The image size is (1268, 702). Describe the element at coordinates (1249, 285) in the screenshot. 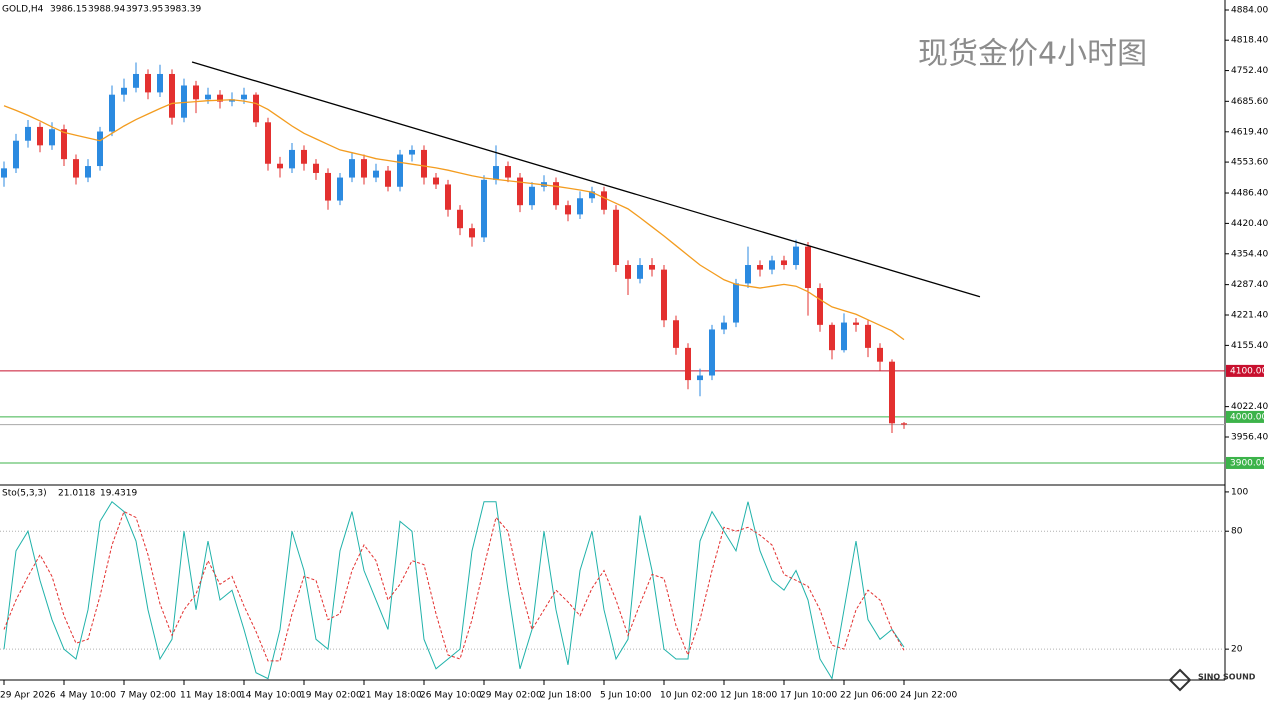

I see `y-tick-label: 4287.40` at that location.